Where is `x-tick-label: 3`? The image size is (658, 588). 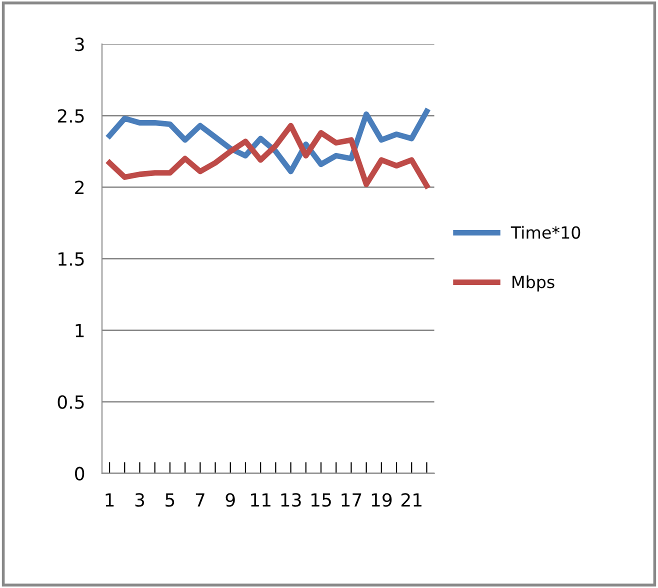 x-tick-label: 3 is located at coordinates (139, 500).